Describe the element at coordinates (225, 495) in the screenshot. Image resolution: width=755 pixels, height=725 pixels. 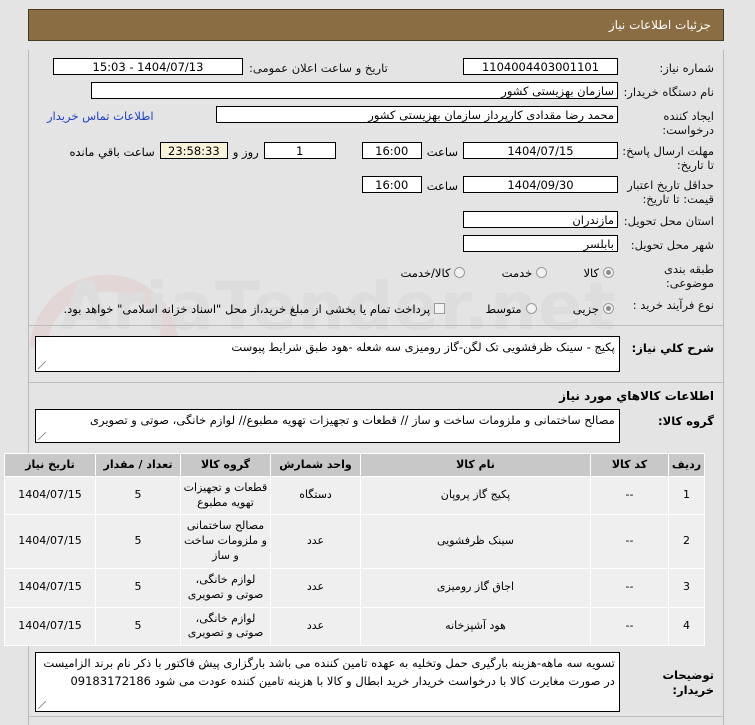
I see `cell-group: قطعات و تجهیزات تهویه مطبوع` at that location.